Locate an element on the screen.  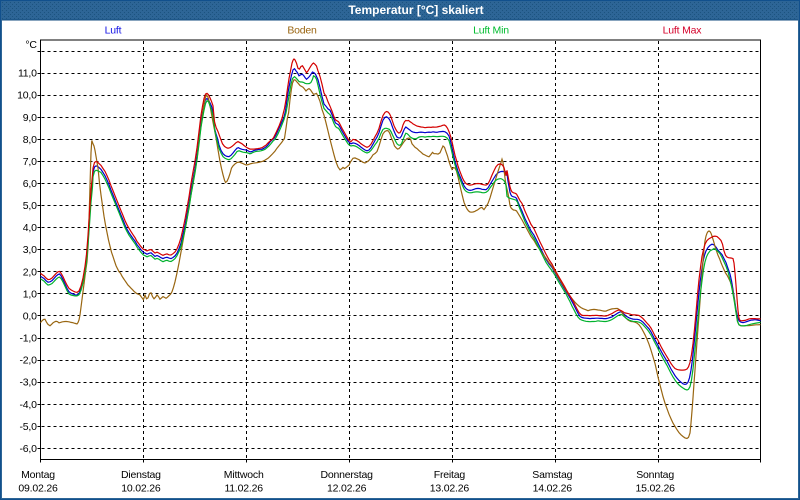
svg-text: 13.02.26 is located at coordinates (450, 489).